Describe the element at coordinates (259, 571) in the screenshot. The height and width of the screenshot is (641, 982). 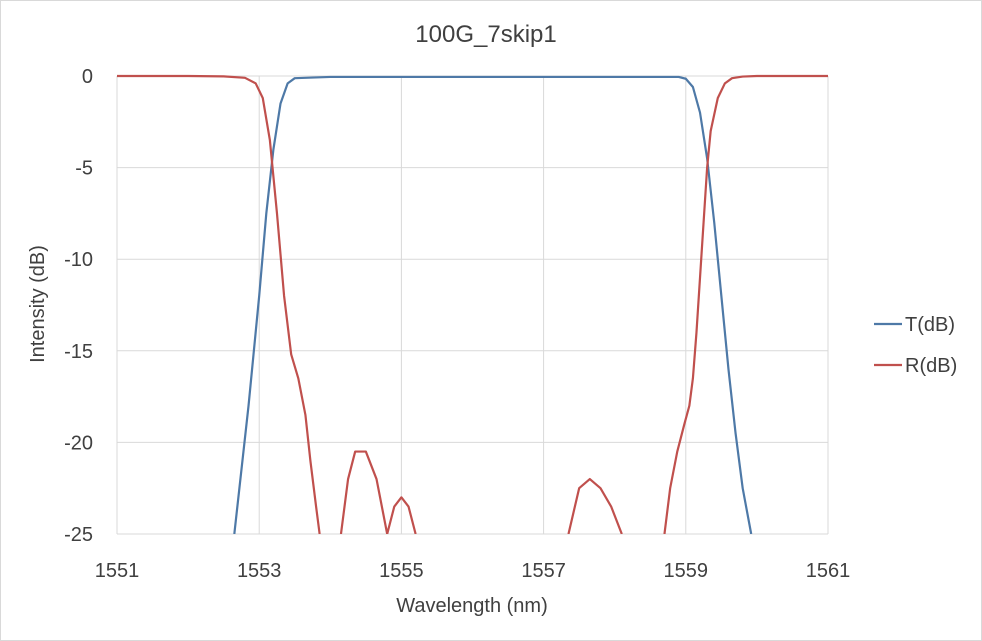
I see `x-tick-label: 1553` at that location.